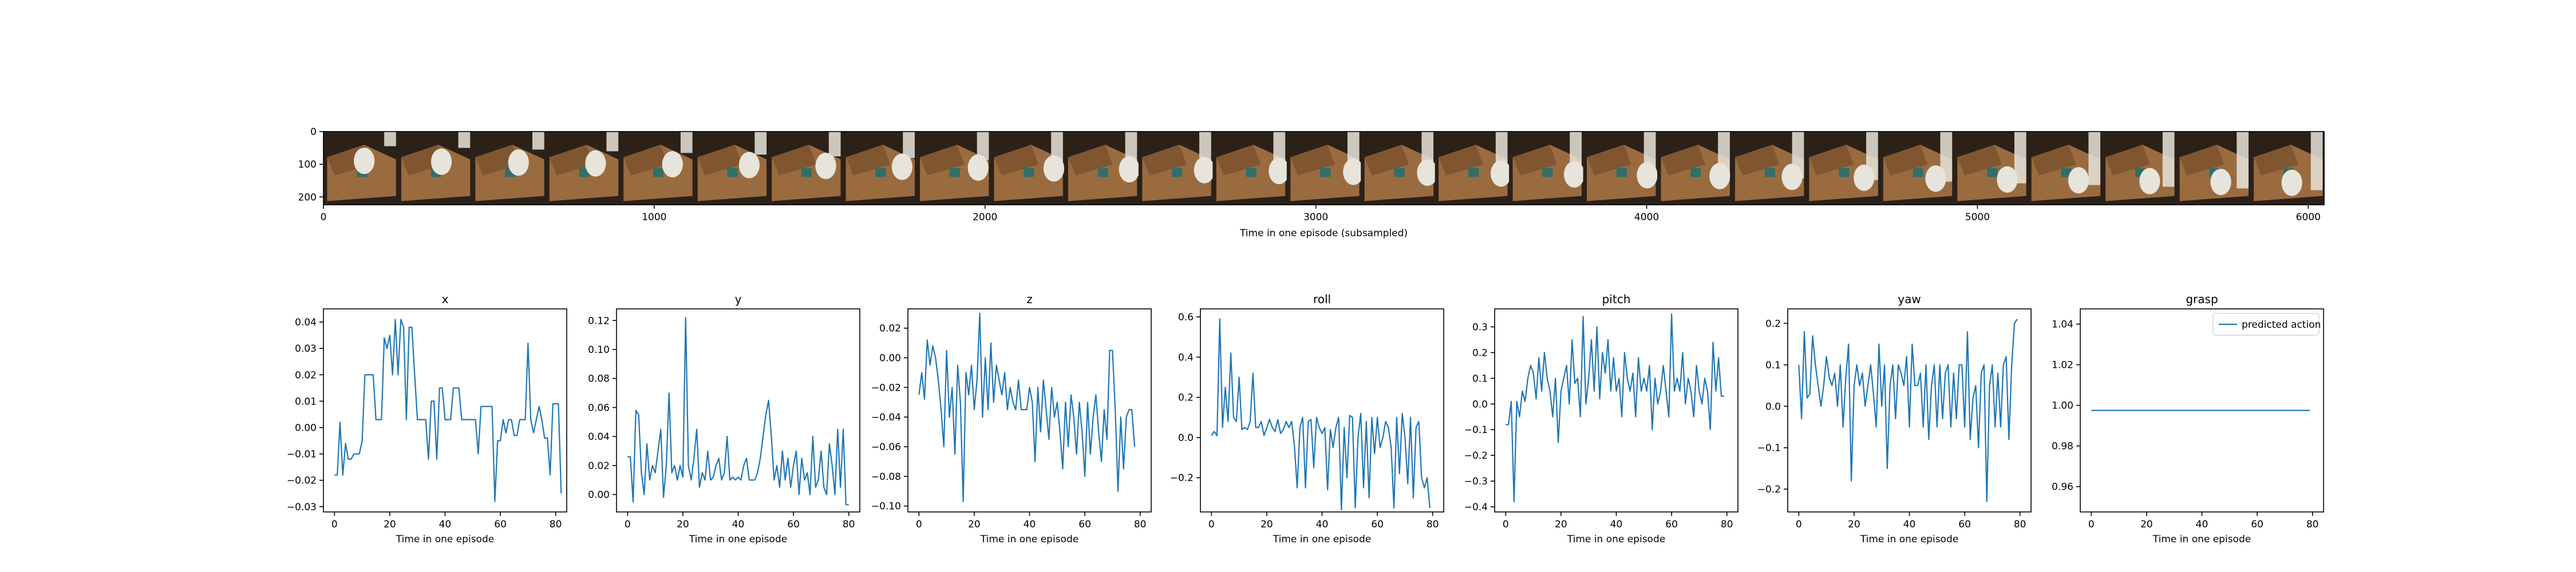 Image resolution: width=2576 pixels, height=572 pixels. I want to click on legend-label: predicted action, so click(2281, 325).